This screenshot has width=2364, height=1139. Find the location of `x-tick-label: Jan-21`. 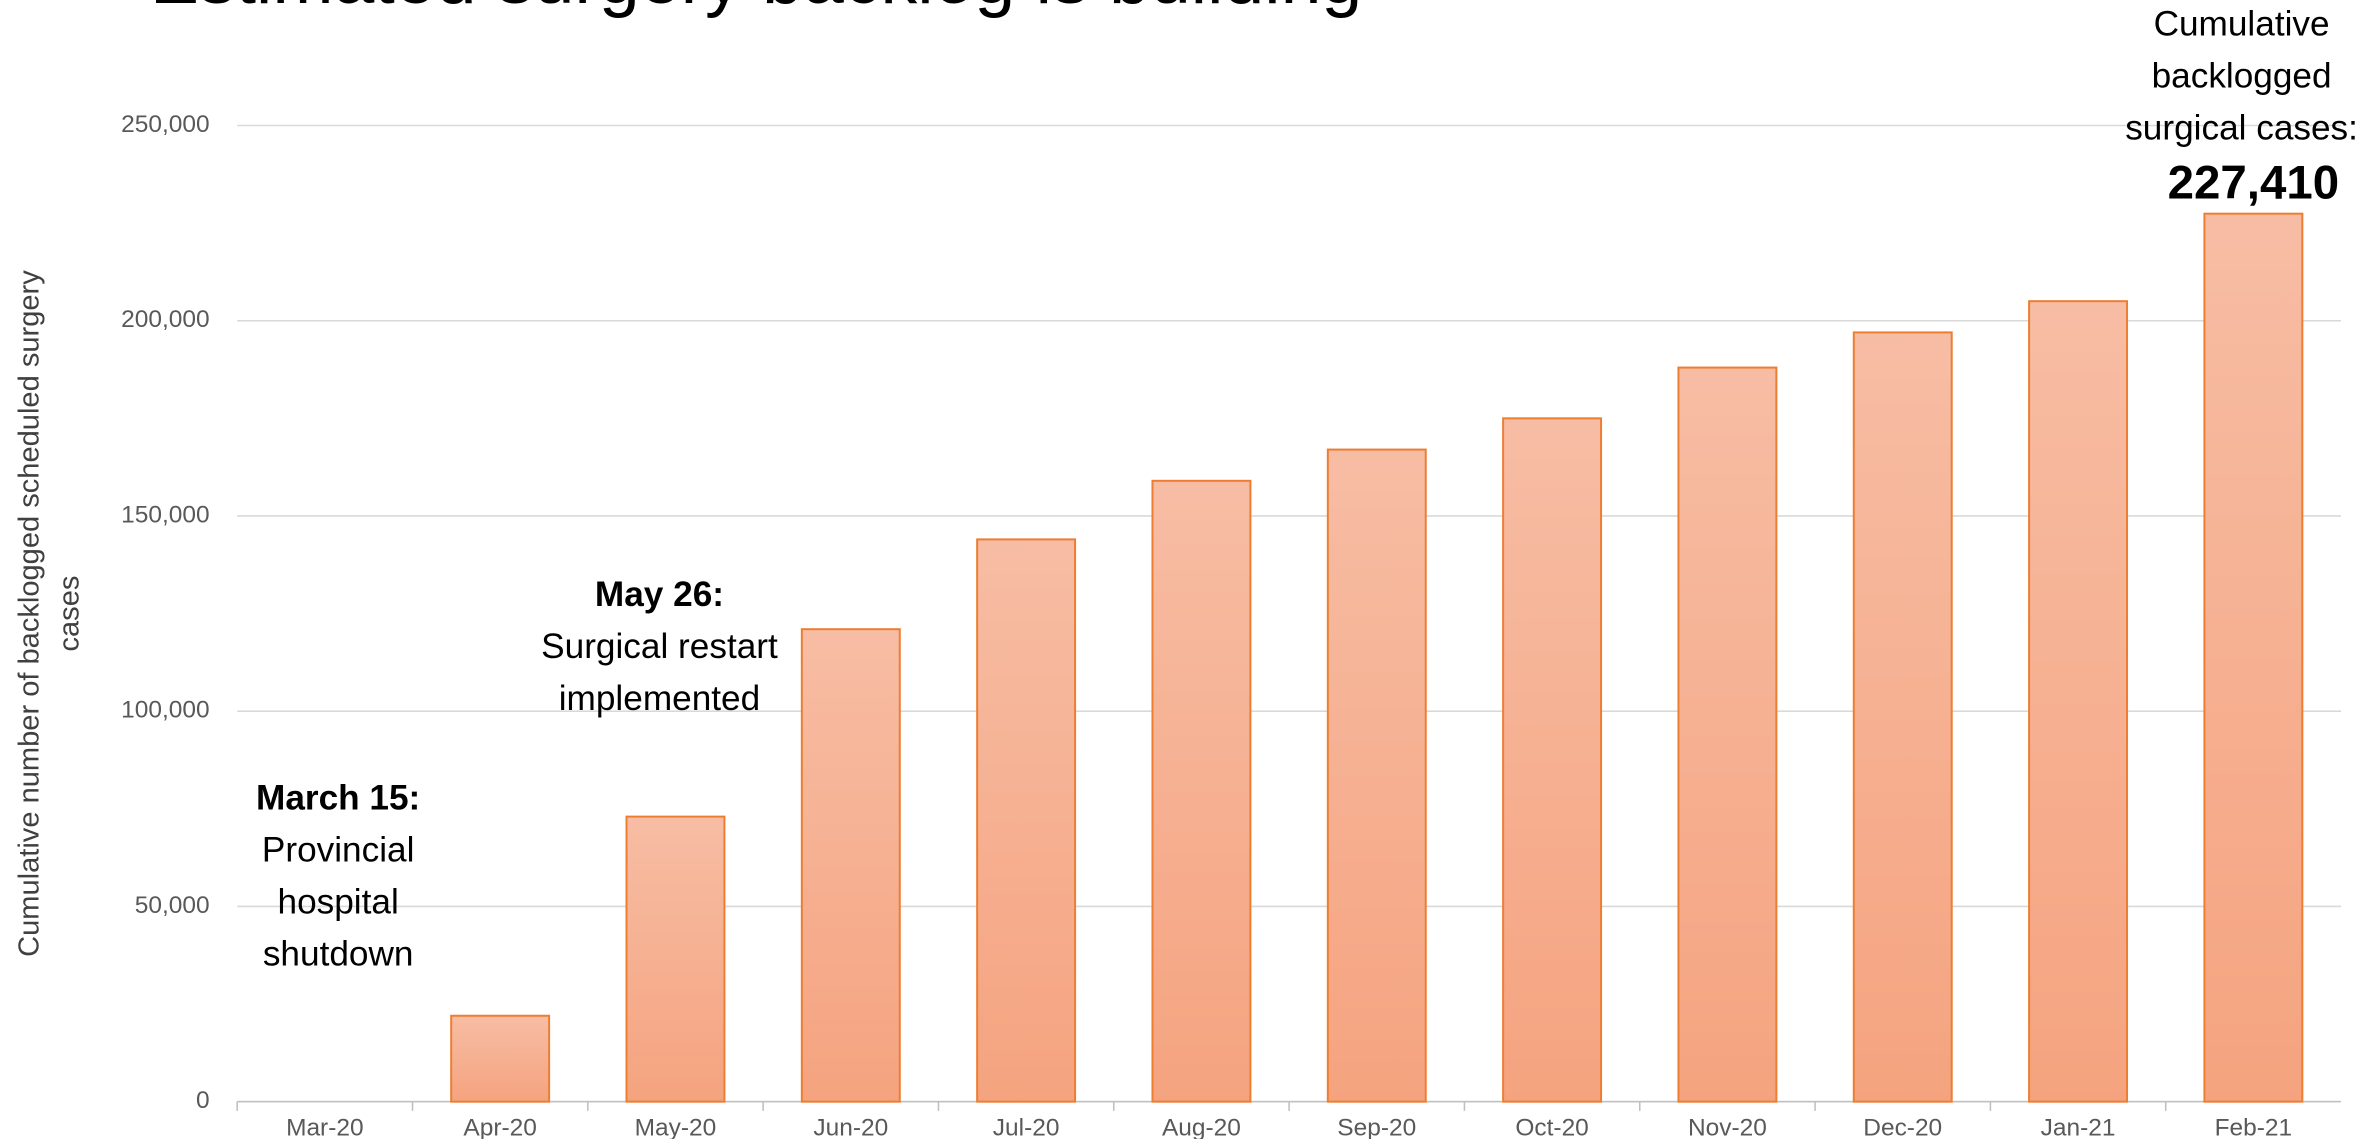

x-tick-label: Jan-21 is located at coordinates (2078, 1127).